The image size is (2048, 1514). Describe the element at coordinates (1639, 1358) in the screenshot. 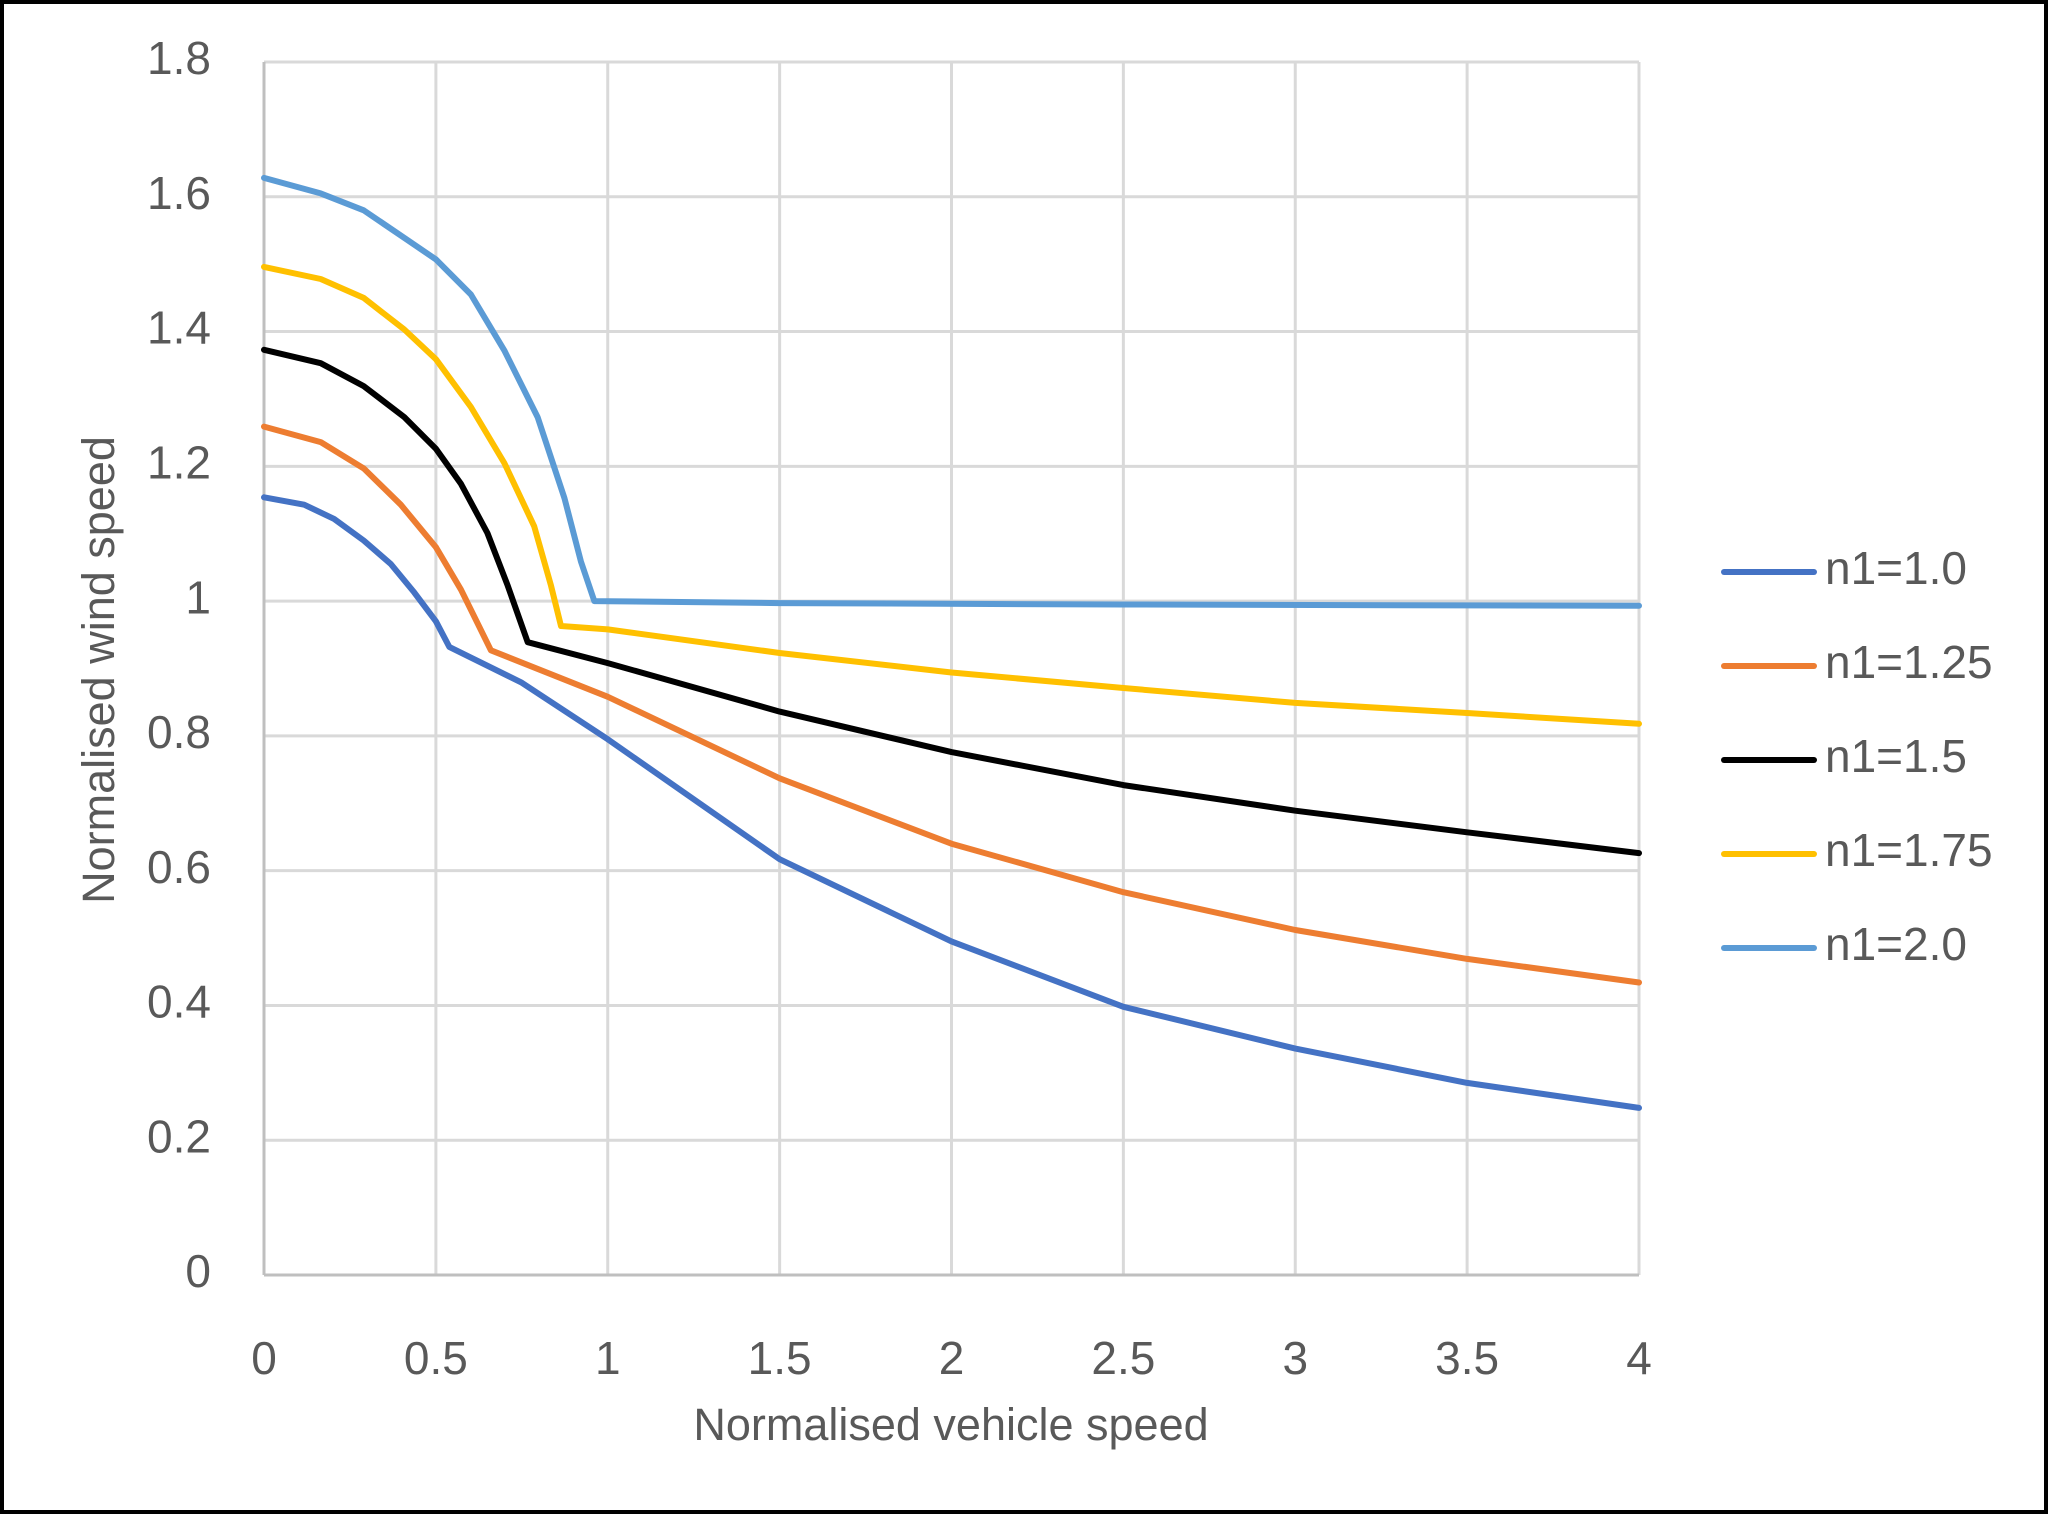

I see `x-tick-label: 4` at that location.